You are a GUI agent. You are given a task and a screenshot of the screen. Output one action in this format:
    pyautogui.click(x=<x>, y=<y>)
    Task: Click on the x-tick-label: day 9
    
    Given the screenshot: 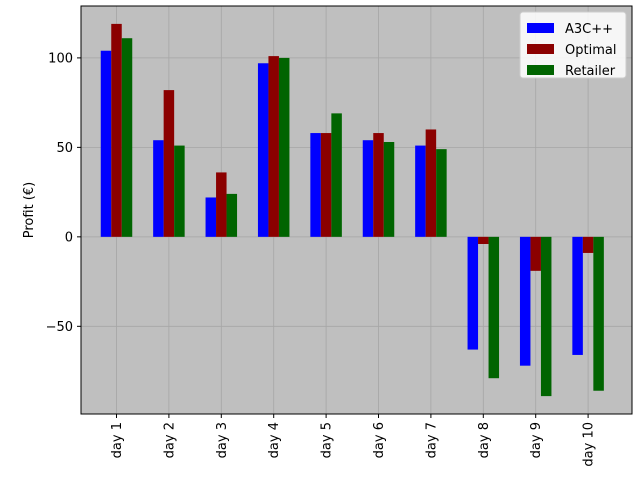 What is the action you would take?
    pyautogui.click(x=536, y=440)
    